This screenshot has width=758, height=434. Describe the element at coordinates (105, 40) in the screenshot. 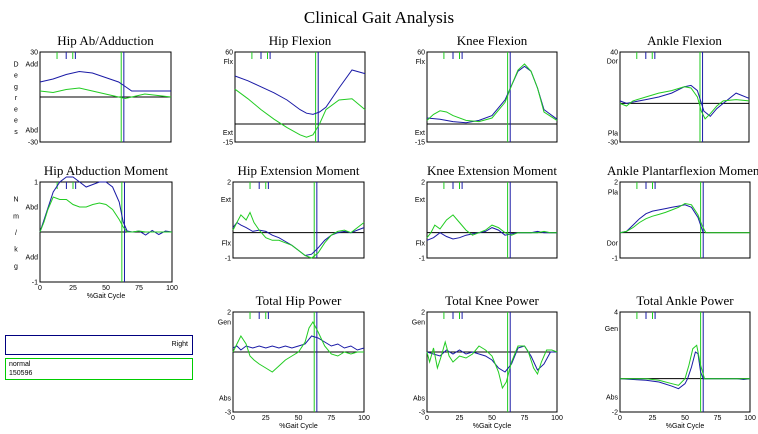

I see `panel-title: Hip Ab/Adduction` at that location.